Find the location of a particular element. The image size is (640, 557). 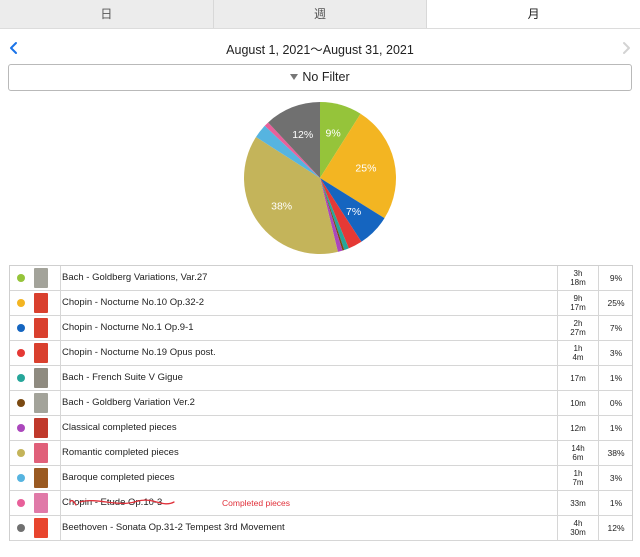

piece-title: Chopin - Nocturne No.1 Op.9-1 is located at coordinates (128, 327).